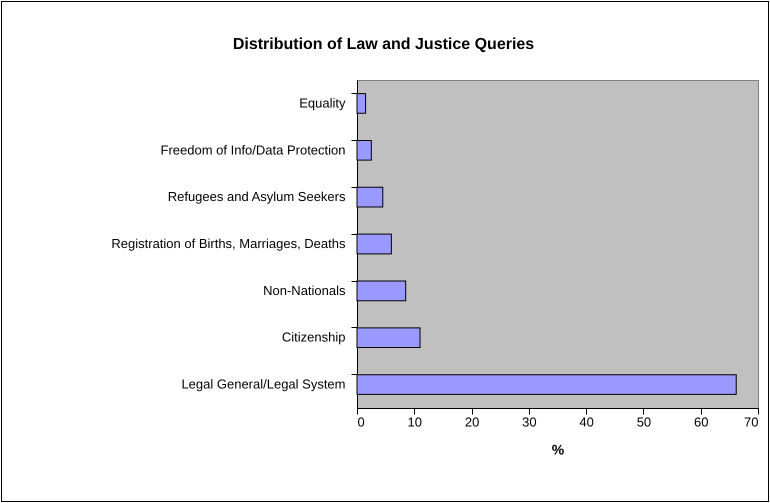  I want to click on y-tick-label: Freedom of Info/Data Protection, so click(253, 150).